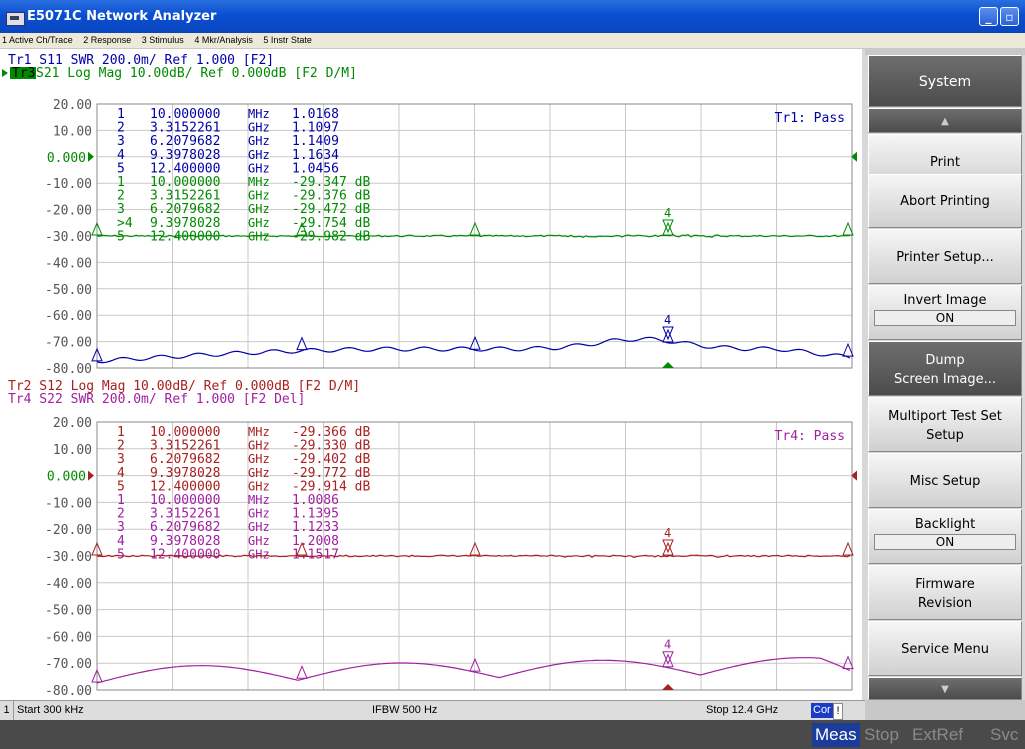  Describe the element at coordinates (881, 734) in the screenshot. I see `stop-indicator: Stop` at that location.